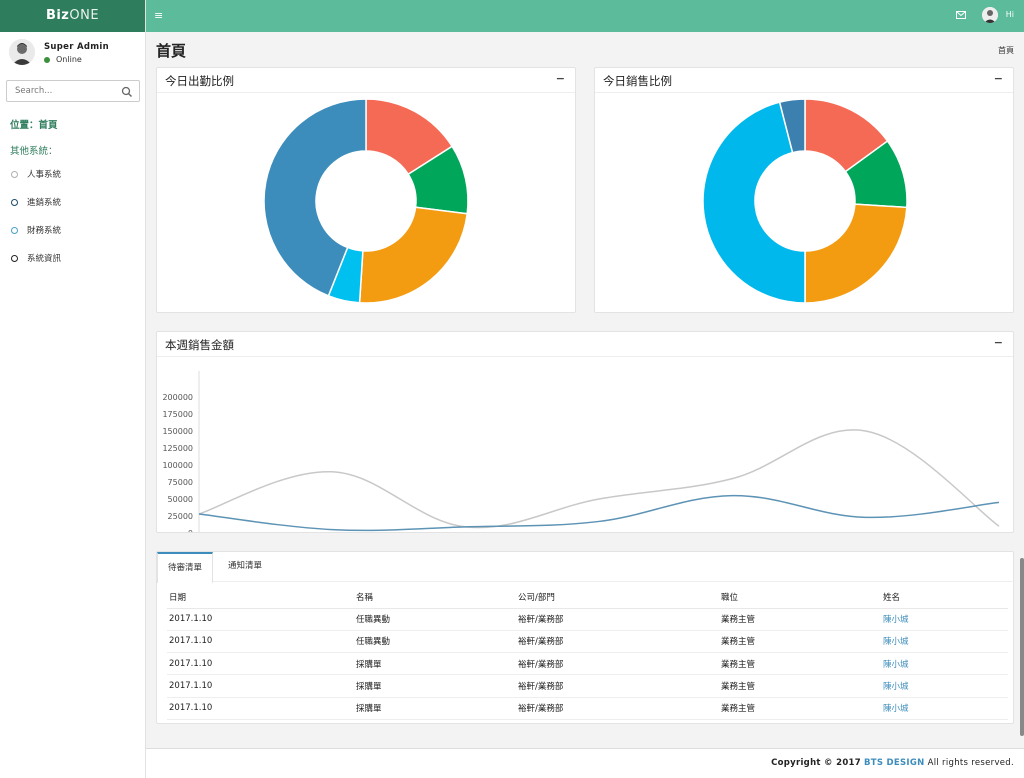 Image resolution: width=1024 pixels, height=778 pixels. What do you see at coordinates (177, 397) in the screenshot?
I see `y-tick-label: 200000` at bounding box center [177, 397].